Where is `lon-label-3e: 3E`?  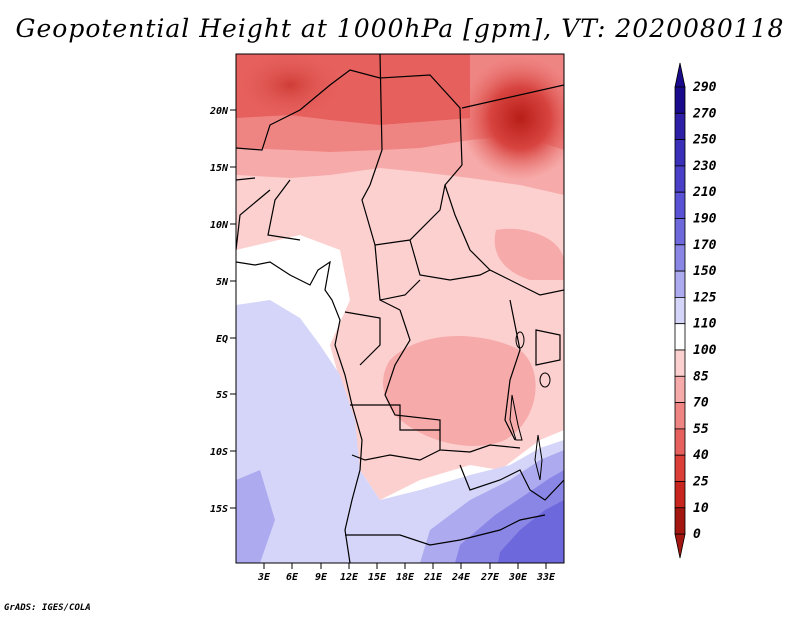 lon-label-3e: 3E is located at coordinates (264, 577).